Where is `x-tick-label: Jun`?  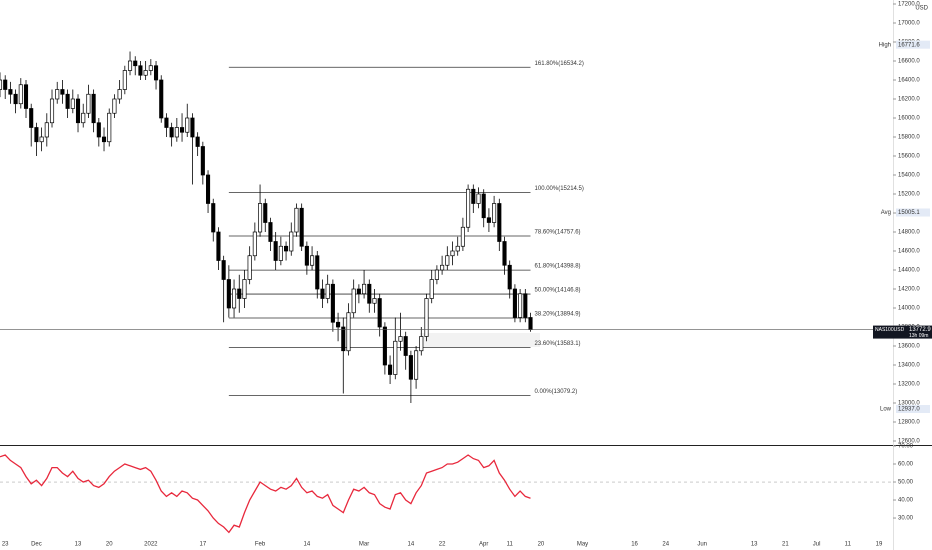
x-tick-label: Jun is located at coordinates (702, 545).